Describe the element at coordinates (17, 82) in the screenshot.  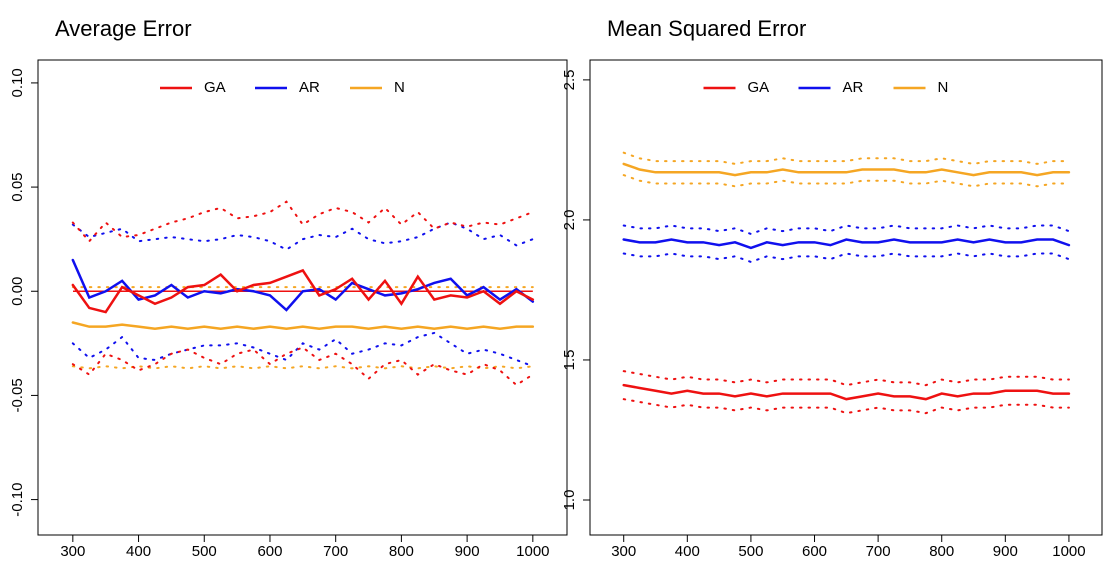
I see `y-tick-label: 0.10` at that location.